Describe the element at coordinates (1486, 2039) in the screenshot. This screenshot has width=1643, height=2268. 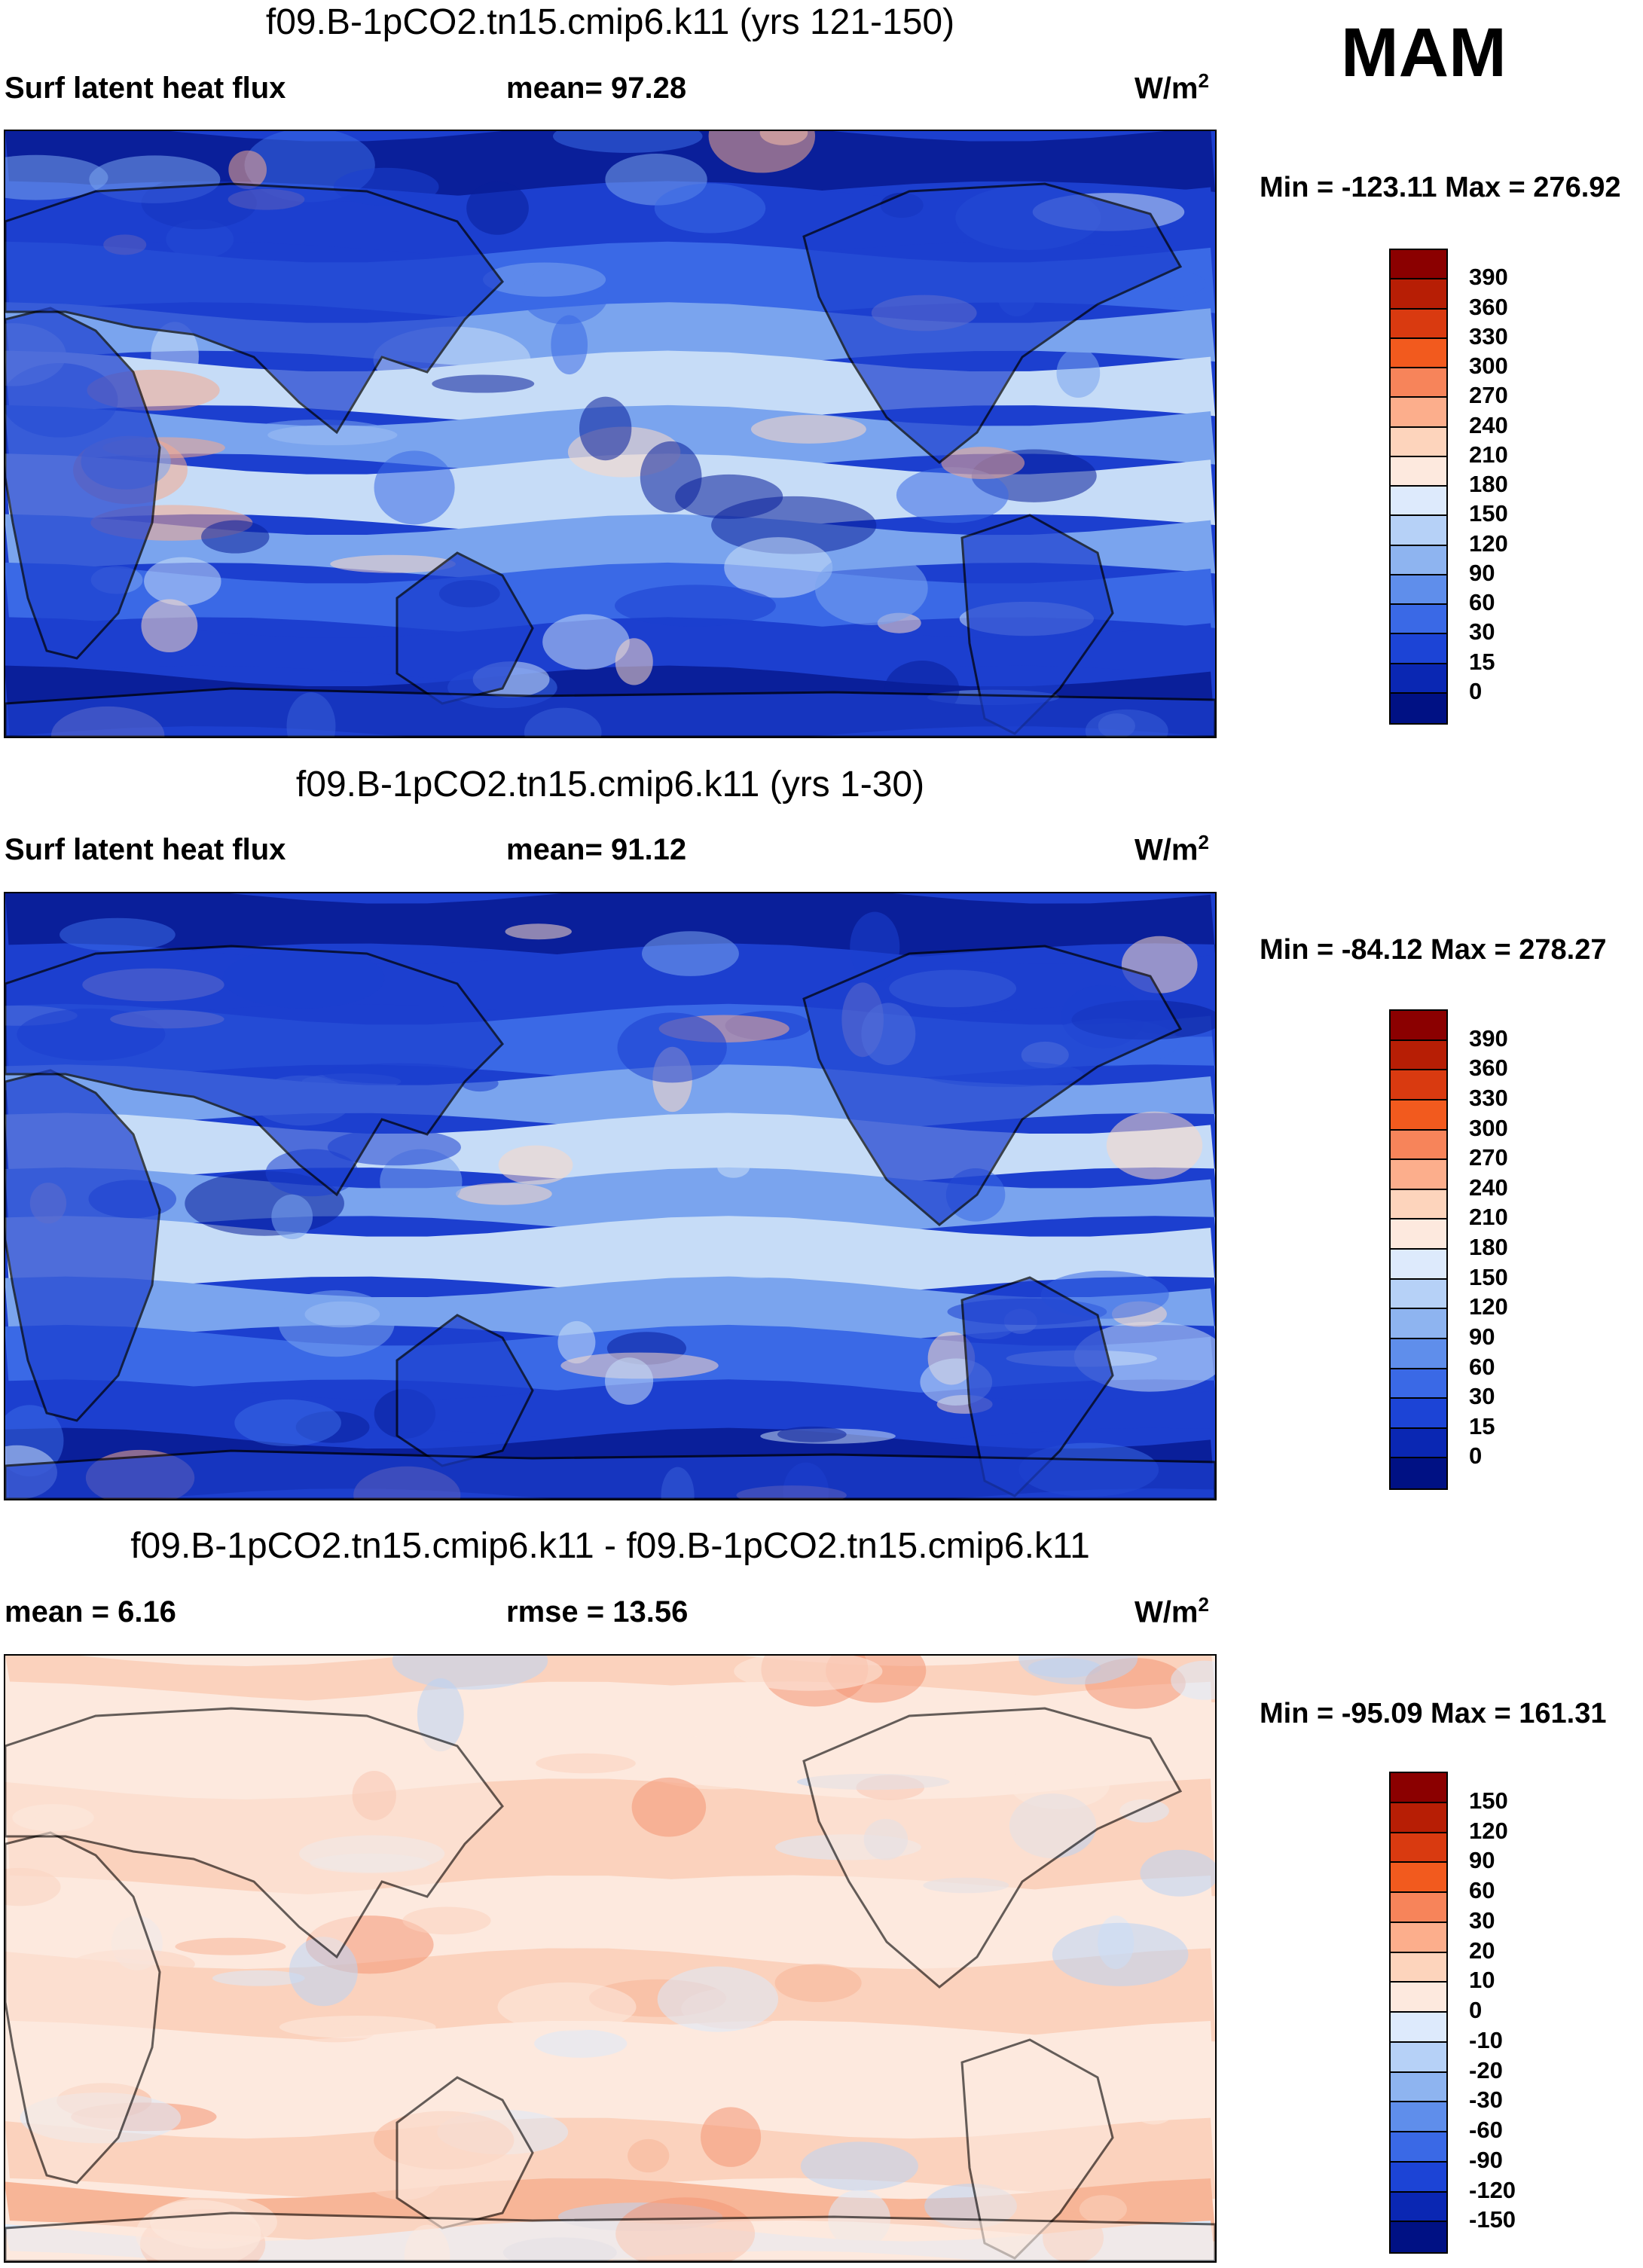
I see `colorbar-tick-label: -10` at that location.